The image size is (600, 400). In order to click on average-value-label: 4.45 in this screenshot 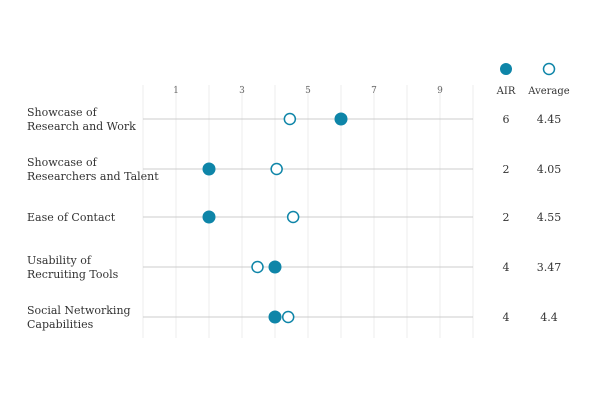, I will do `click(549, 119)`.